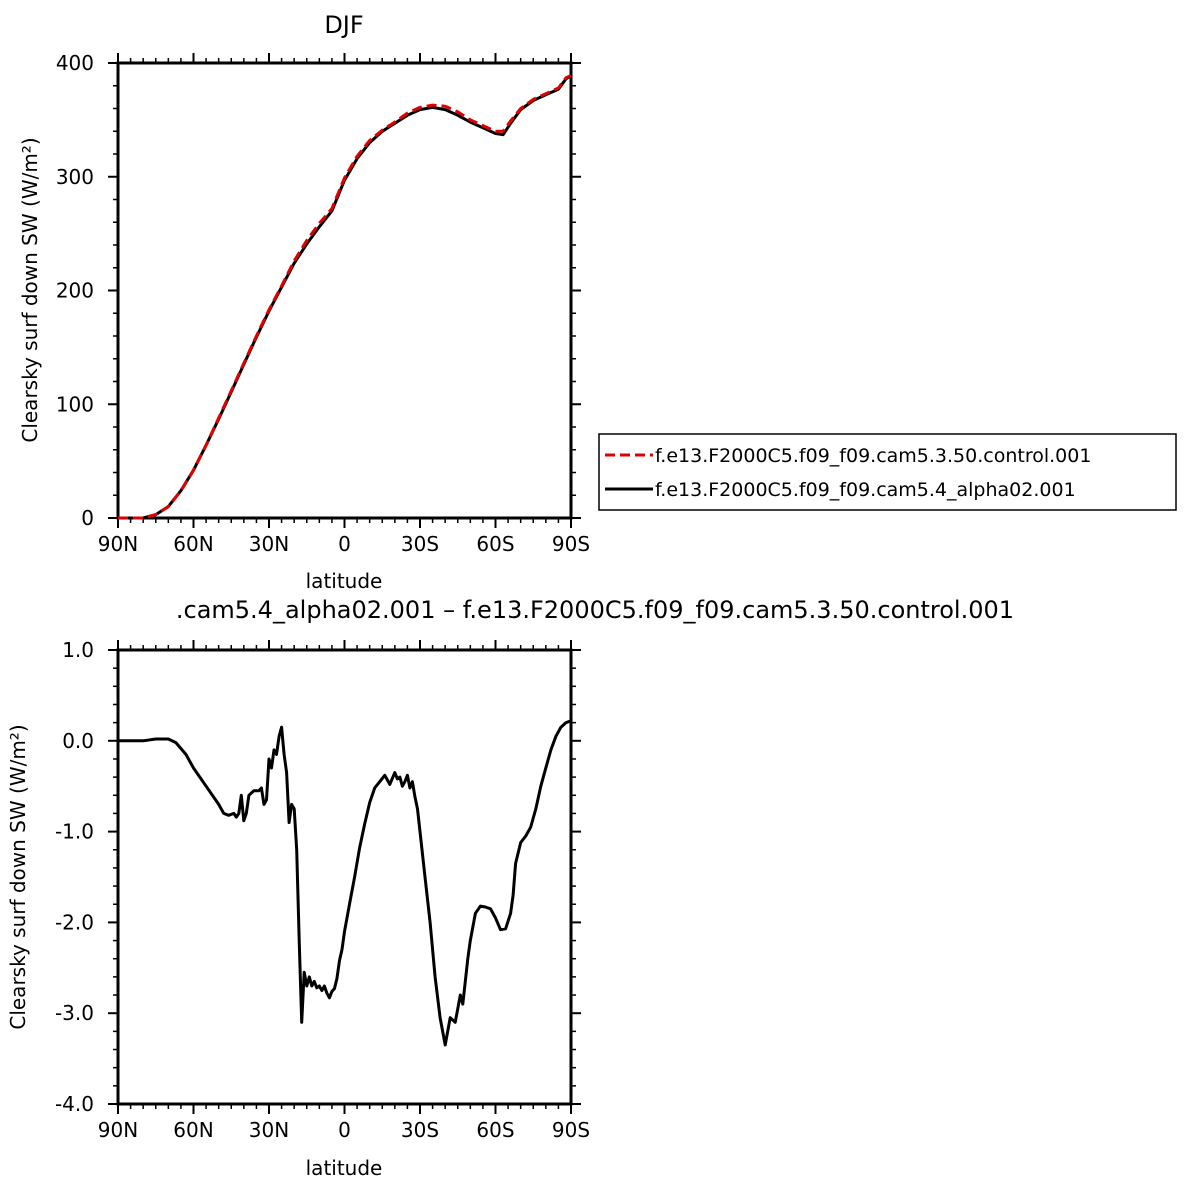 The height and width of the screenshot is (1191, 1194). What do you see at coordinates (74, 922) in the screenshot?
I see `y-tick-label: -2.0` at bounding box center [74, 922].